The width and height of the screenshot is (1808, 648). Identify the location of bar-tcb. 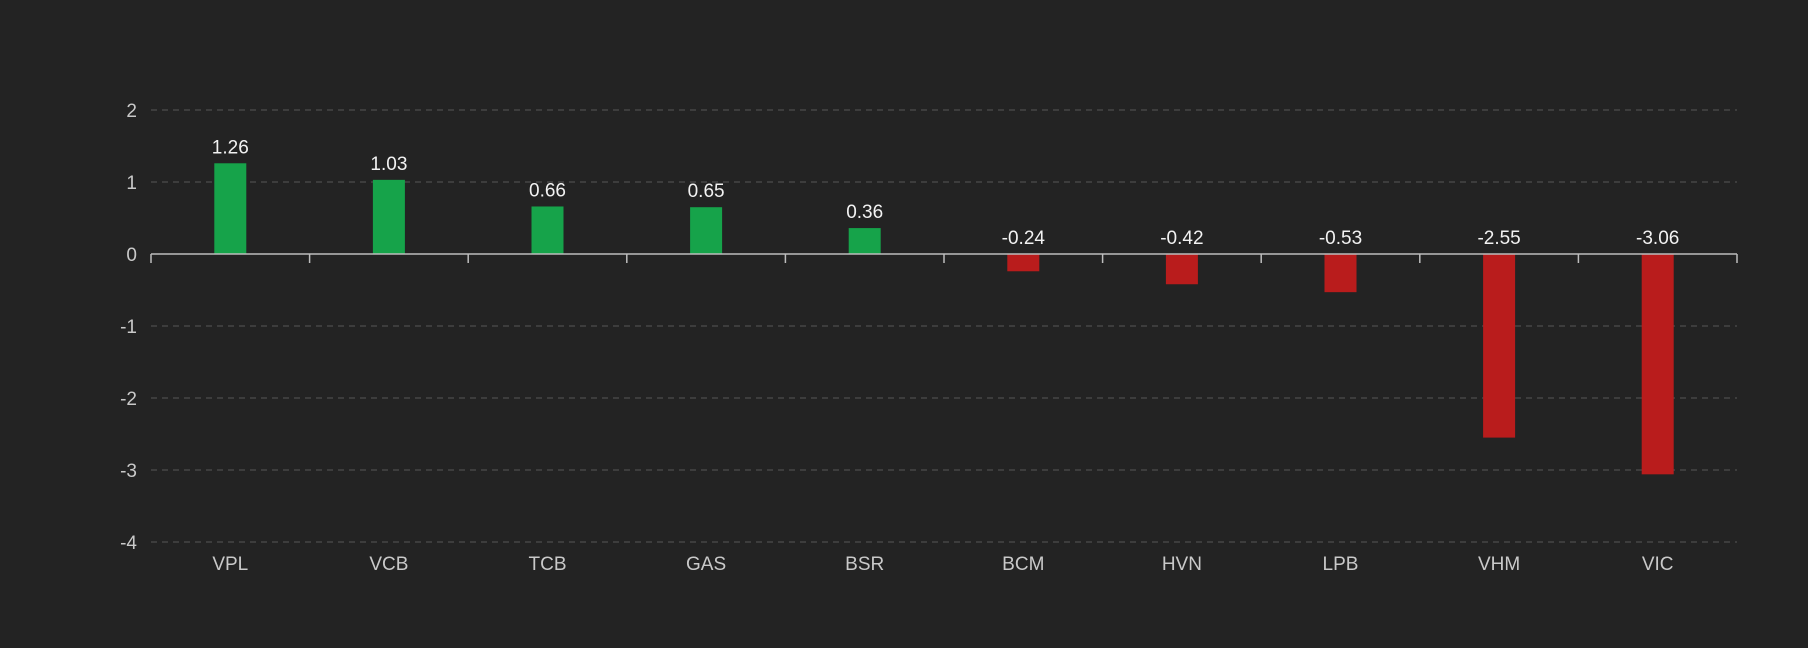
(547, 230).